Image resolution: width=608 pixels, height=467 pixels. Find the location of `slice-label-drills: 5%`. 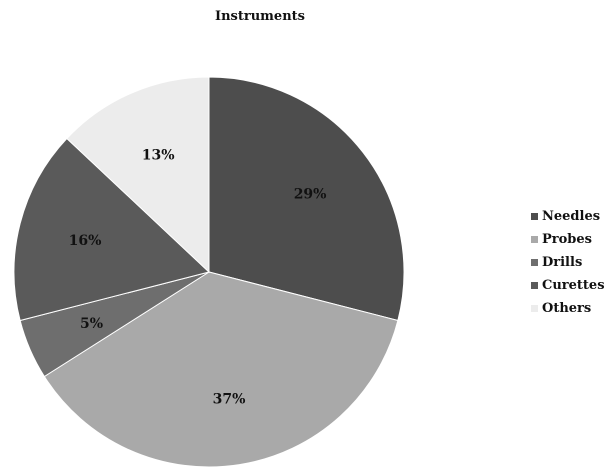

slice-label-drills: 5% is located at coordinates (91, 324).